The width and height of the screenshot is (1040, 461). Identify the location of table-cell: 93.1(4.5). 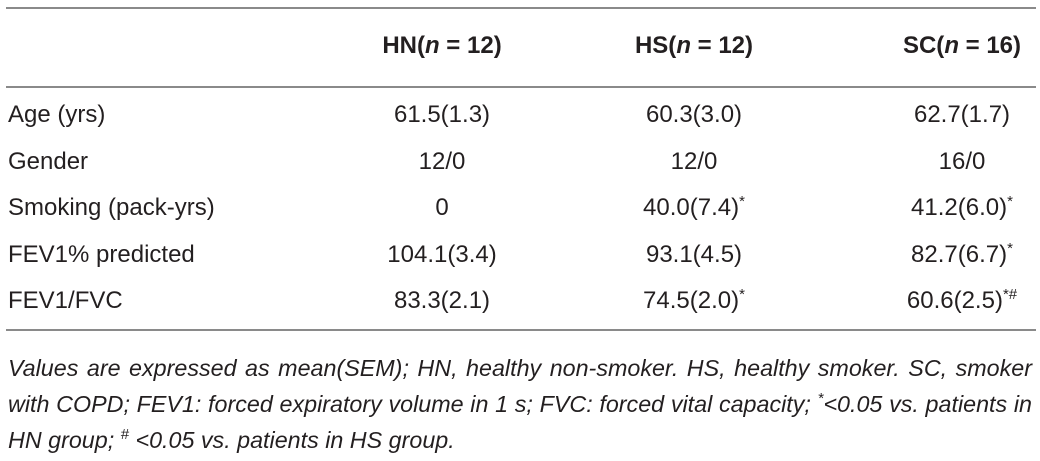
(694, 255).